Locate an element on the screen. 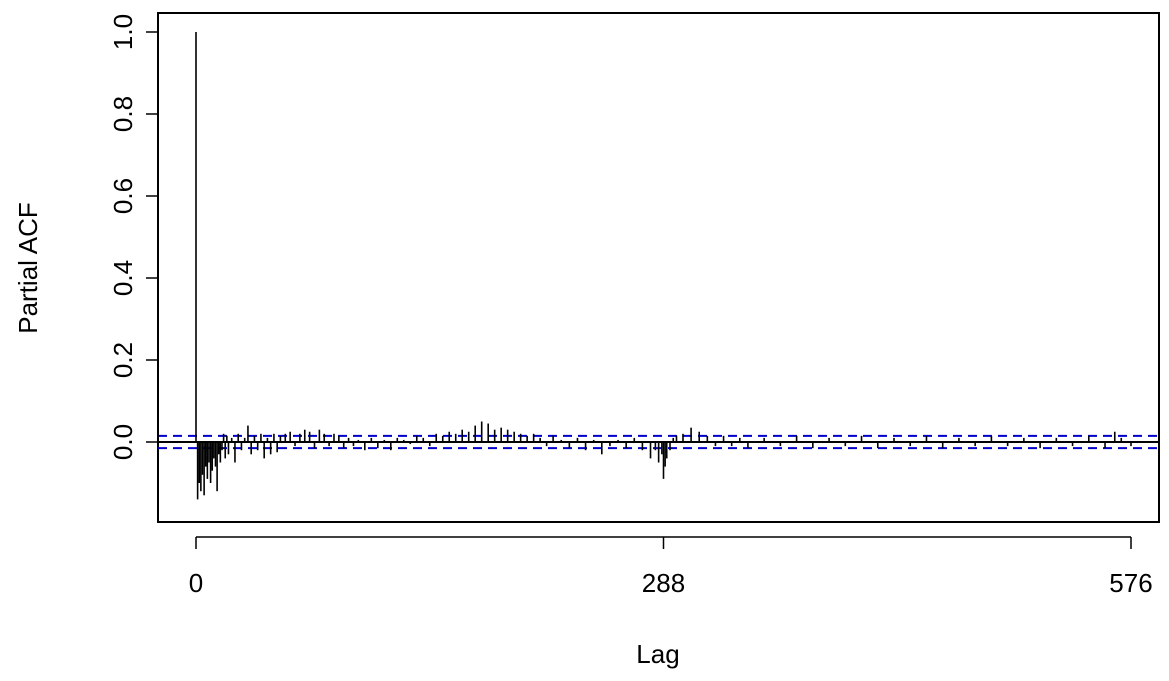  x-axis-label: Lag is located at coordinates (657, 654).